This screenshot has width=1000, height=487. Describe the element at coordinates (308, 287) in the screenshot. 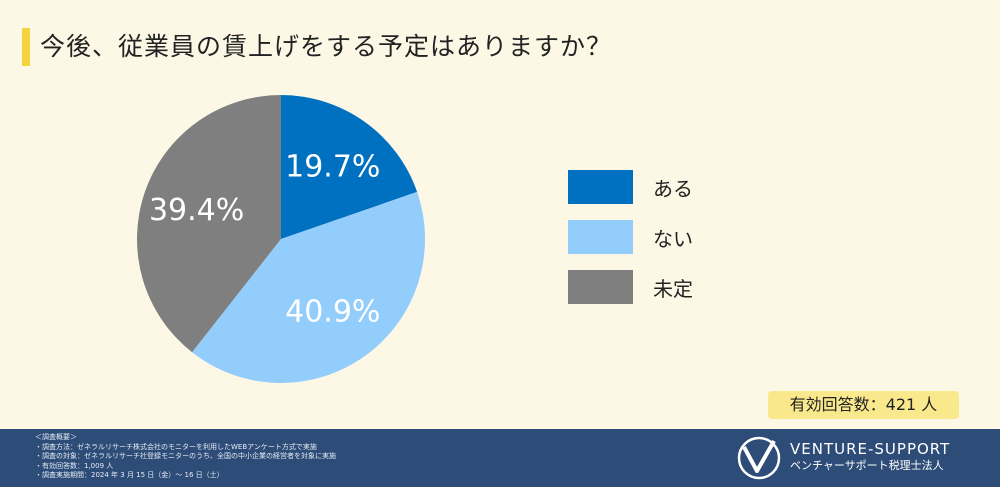

I see `pie-slice-nai` at that location.